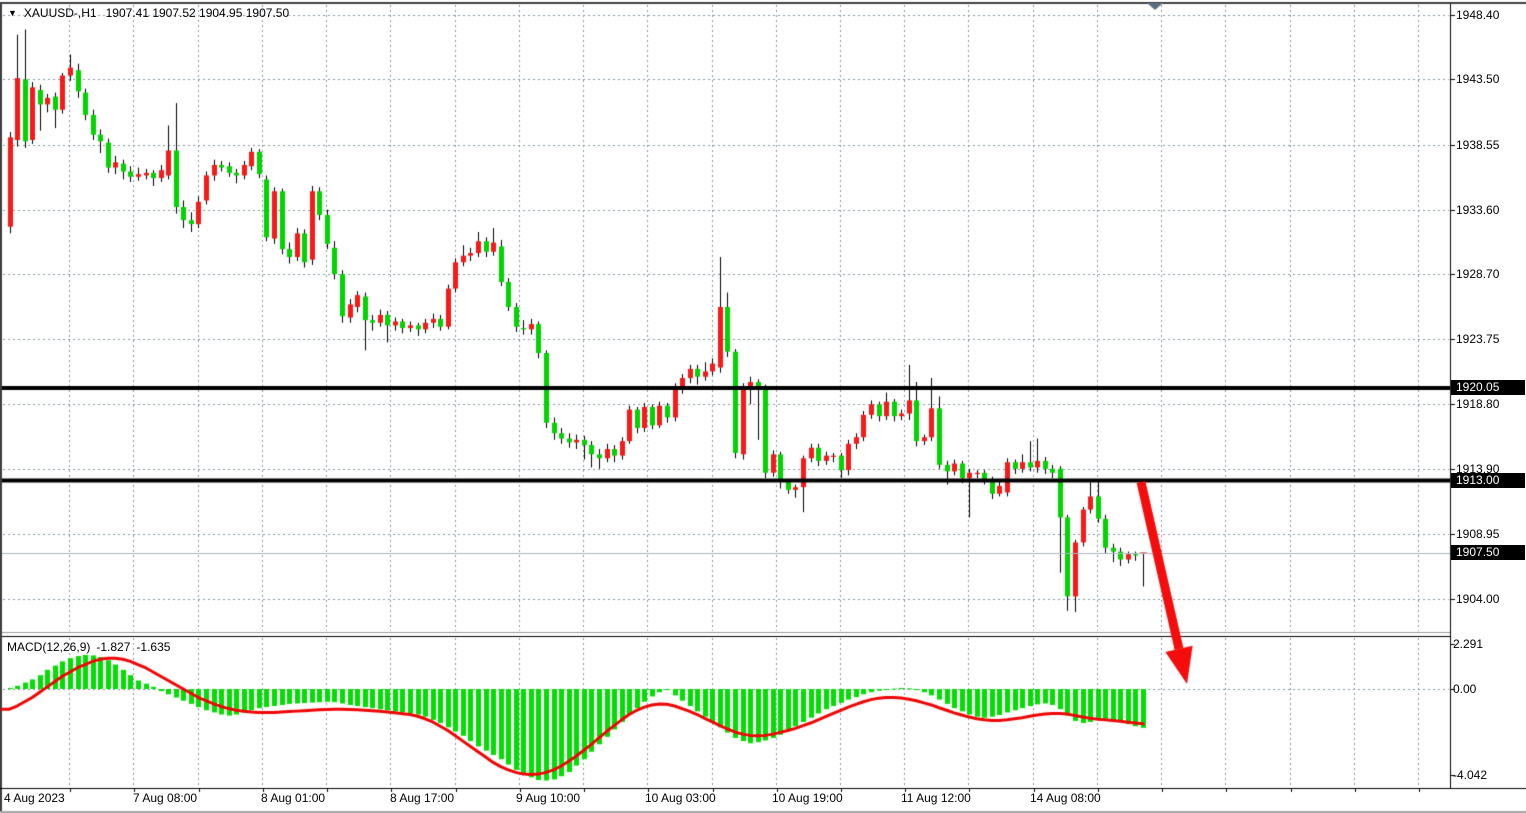 The height and width of the screenshot is (813, 1526). What do you see at coordinates (197, 13) in the screenshot?
I see `ohlc-values: 1907.41 1907.52 1904.95 1907.50` at bounding box center [197, 13].